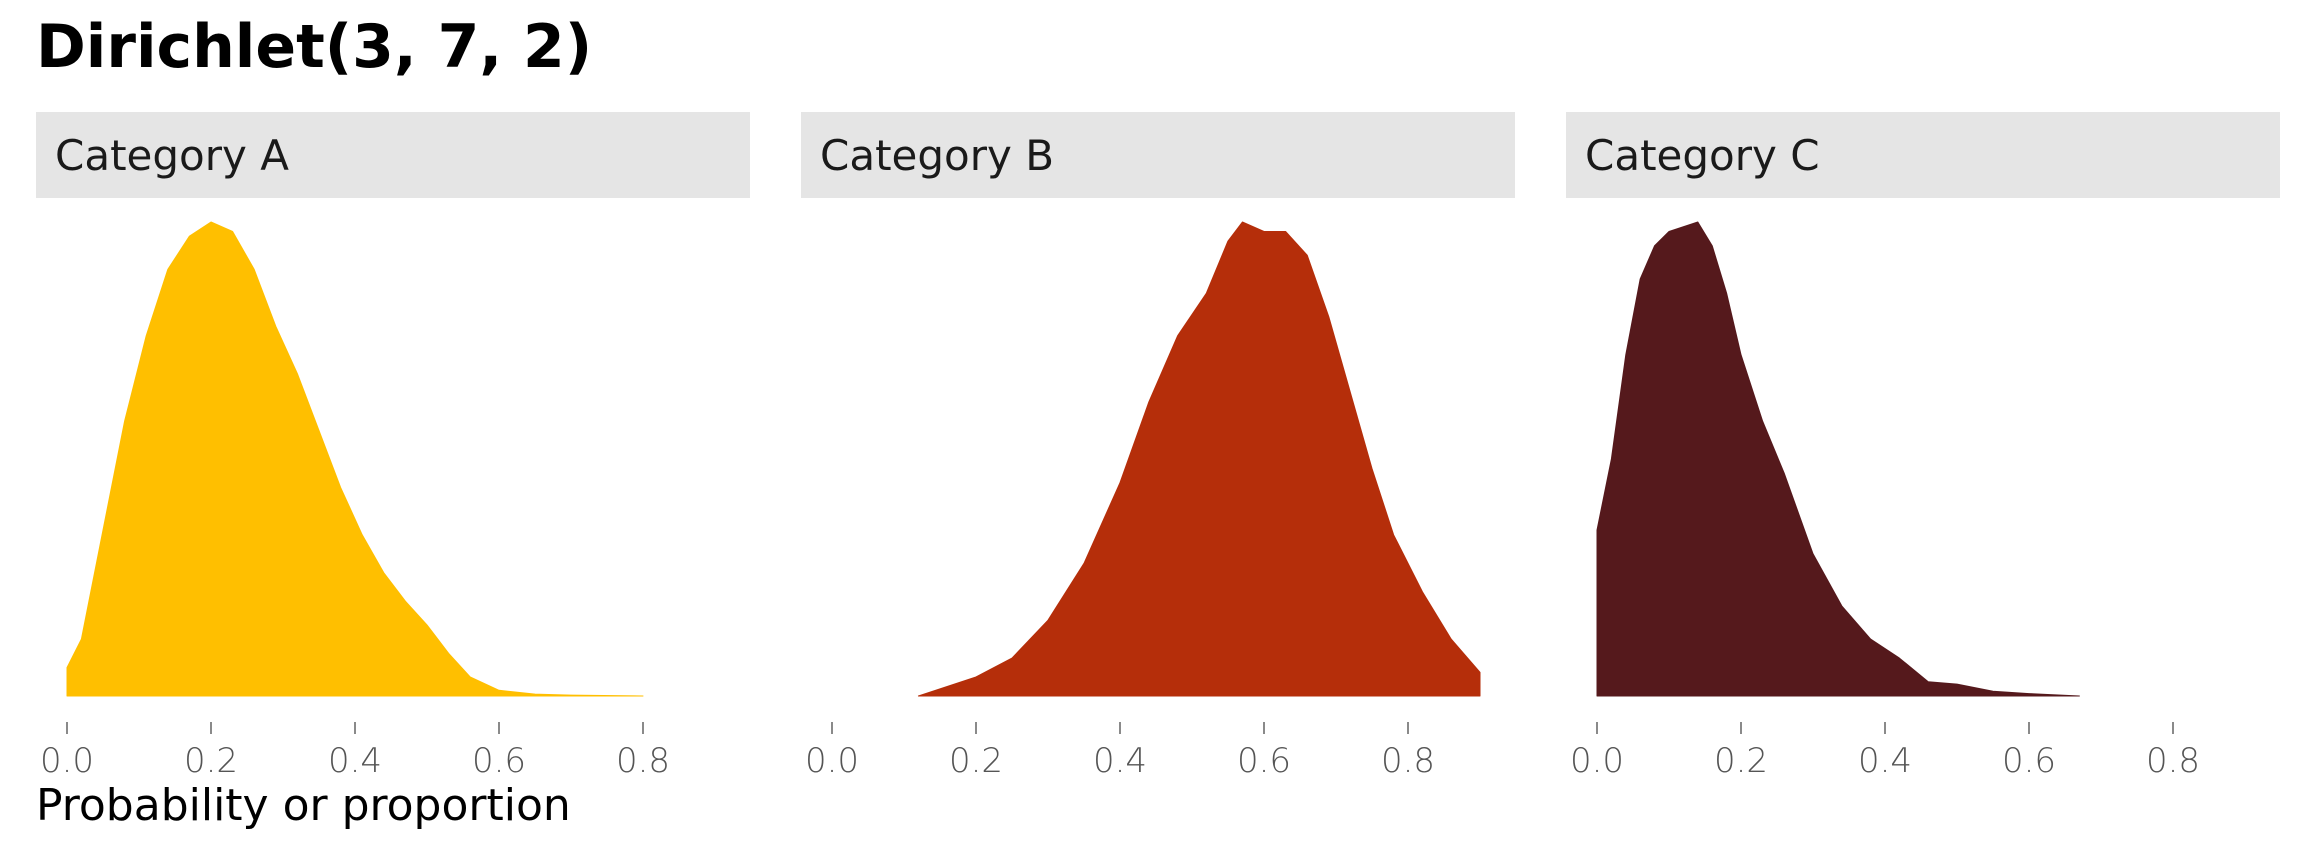  I want to click on facet-strip-label: Category C, so click(1702, 155).